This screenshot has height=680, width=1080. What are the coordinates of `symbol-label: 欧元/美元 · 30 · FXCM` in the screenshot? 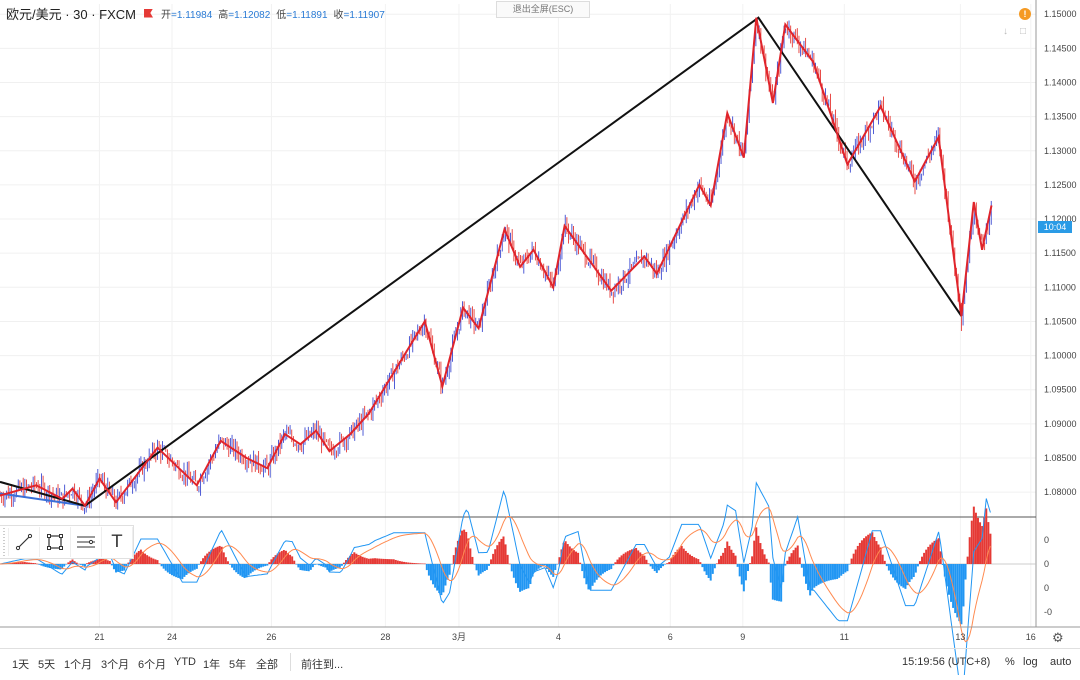 It's located at (71, 14).